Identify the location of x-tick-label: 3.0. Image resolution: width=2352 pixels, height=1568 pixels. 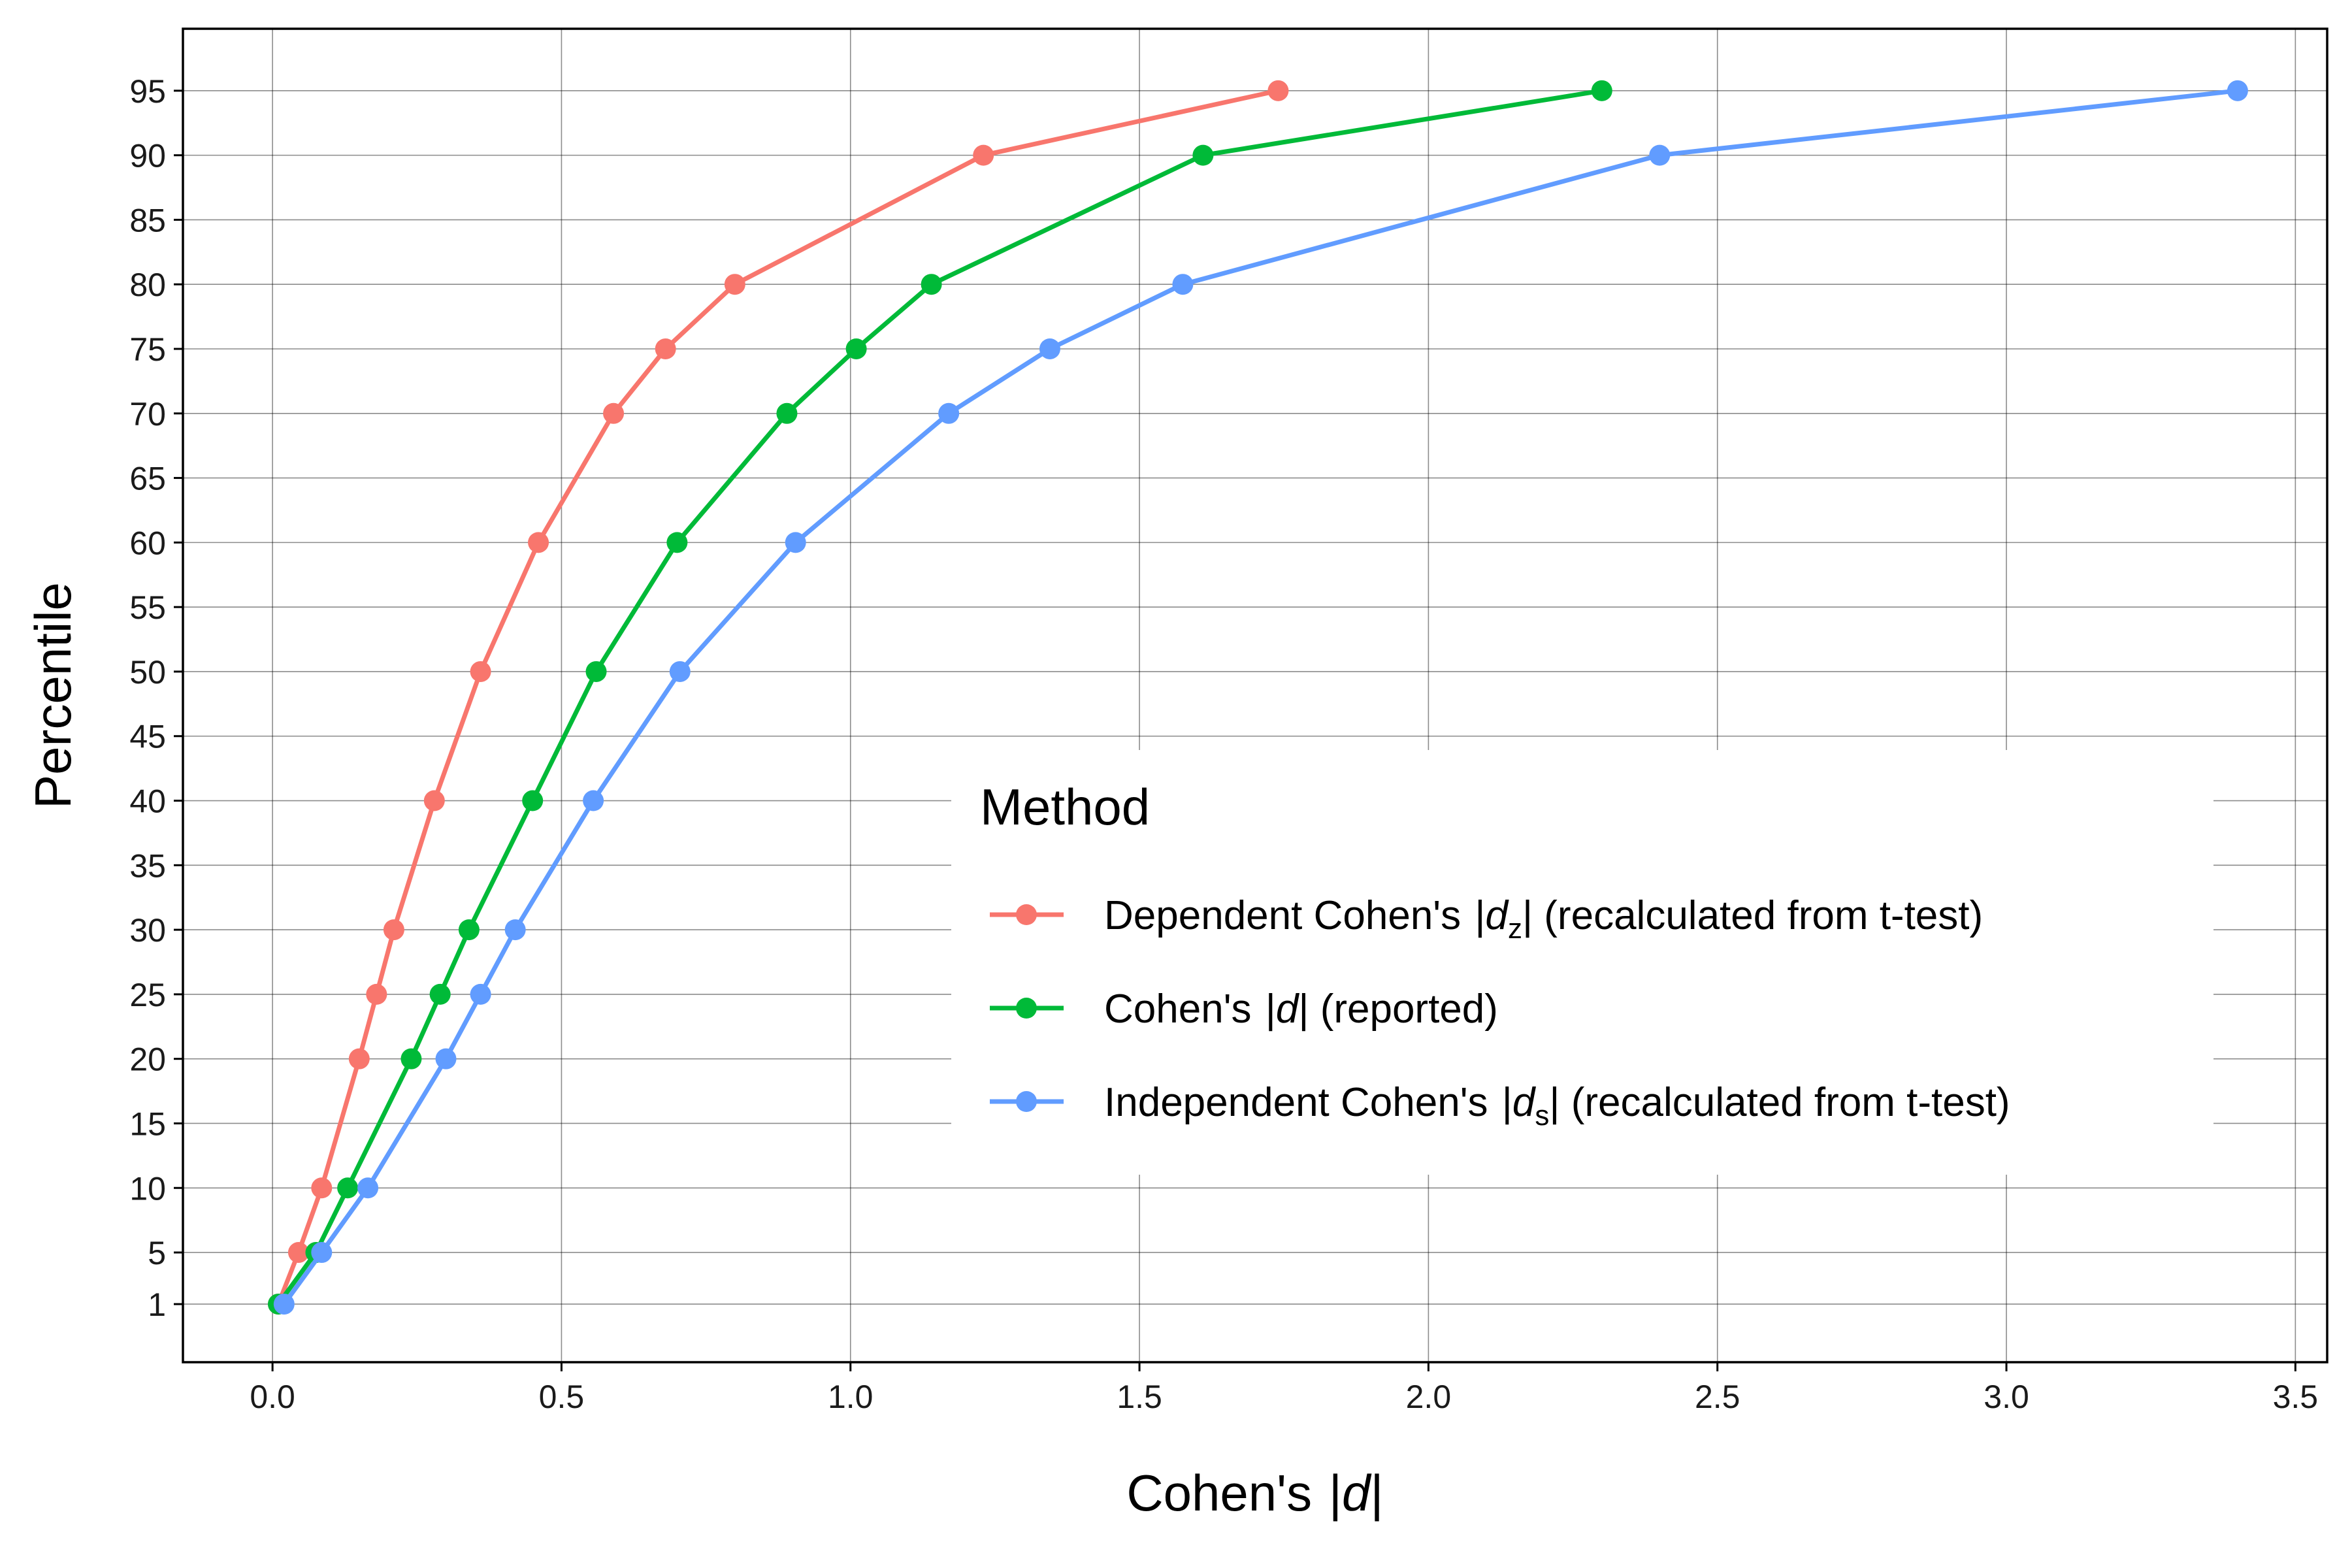
(2006, 1397).